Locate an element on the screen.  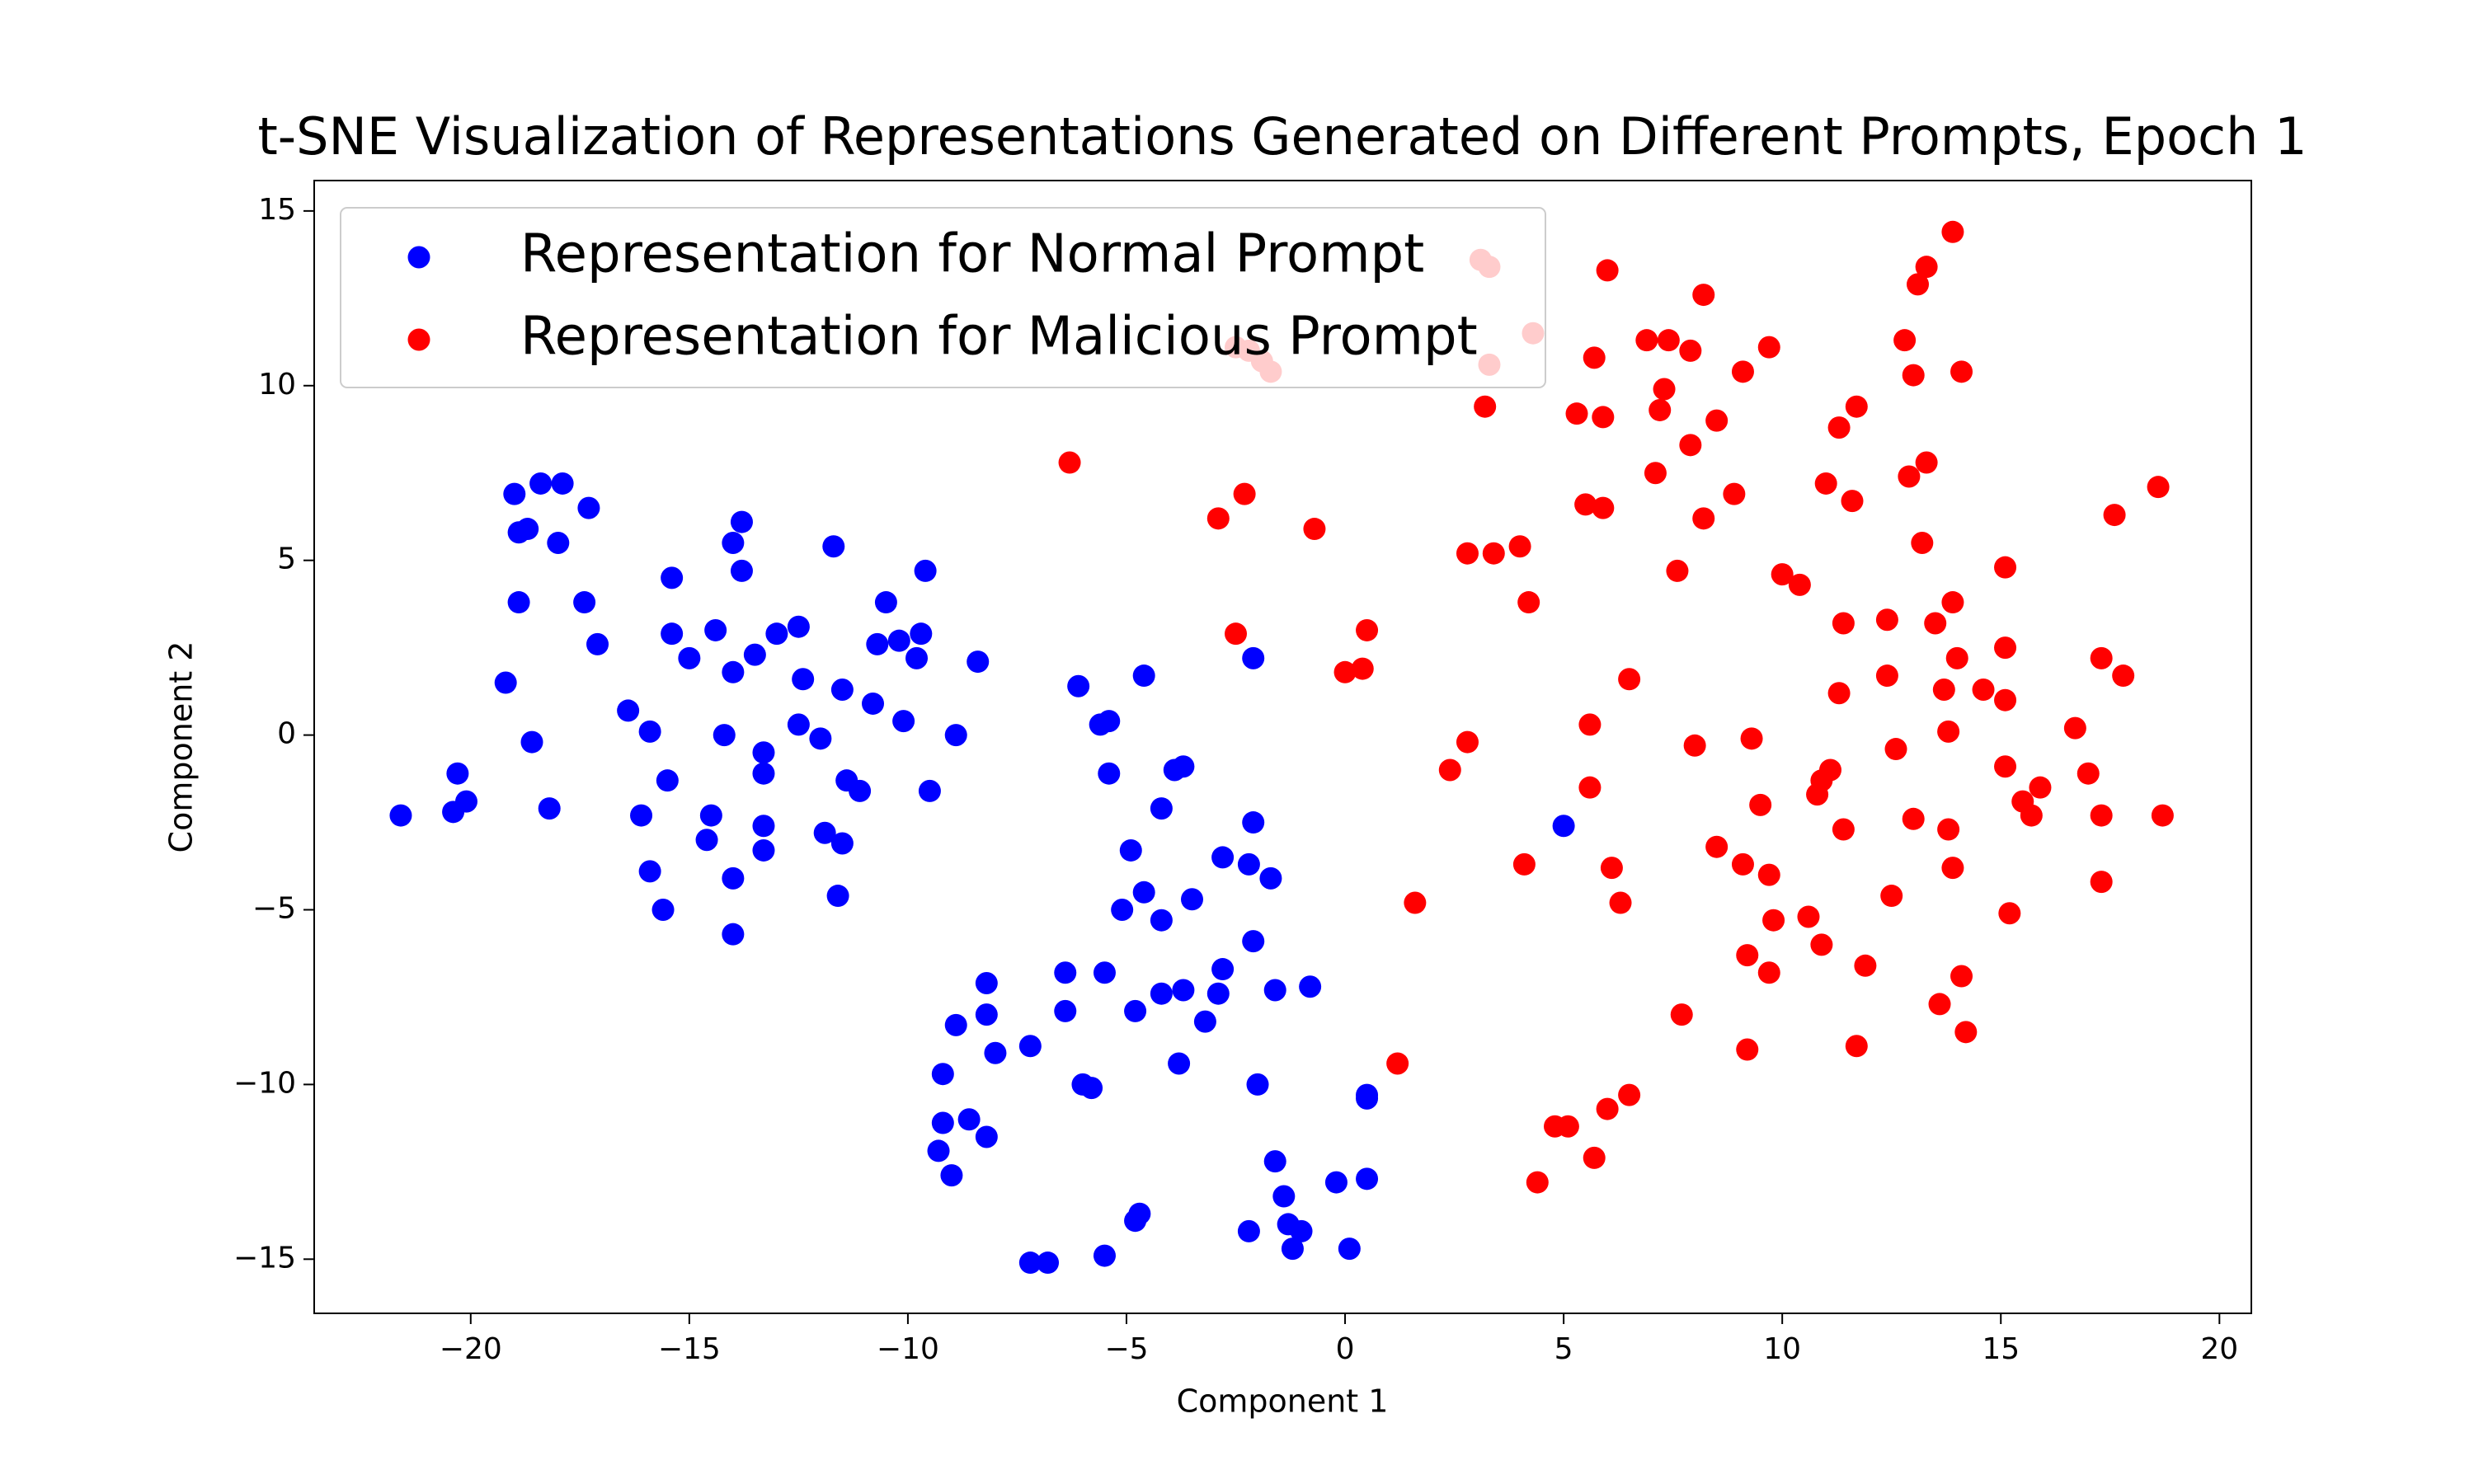
y-tick-label: −5 is located at coordinates (274, 908).